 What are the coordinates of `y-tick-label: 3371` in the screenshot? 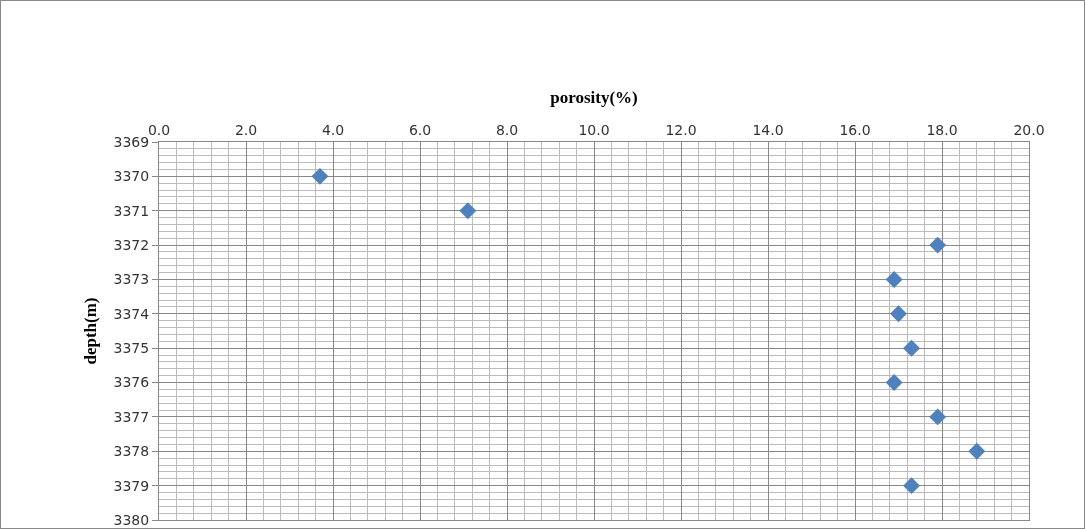 It's located at (131, 210).